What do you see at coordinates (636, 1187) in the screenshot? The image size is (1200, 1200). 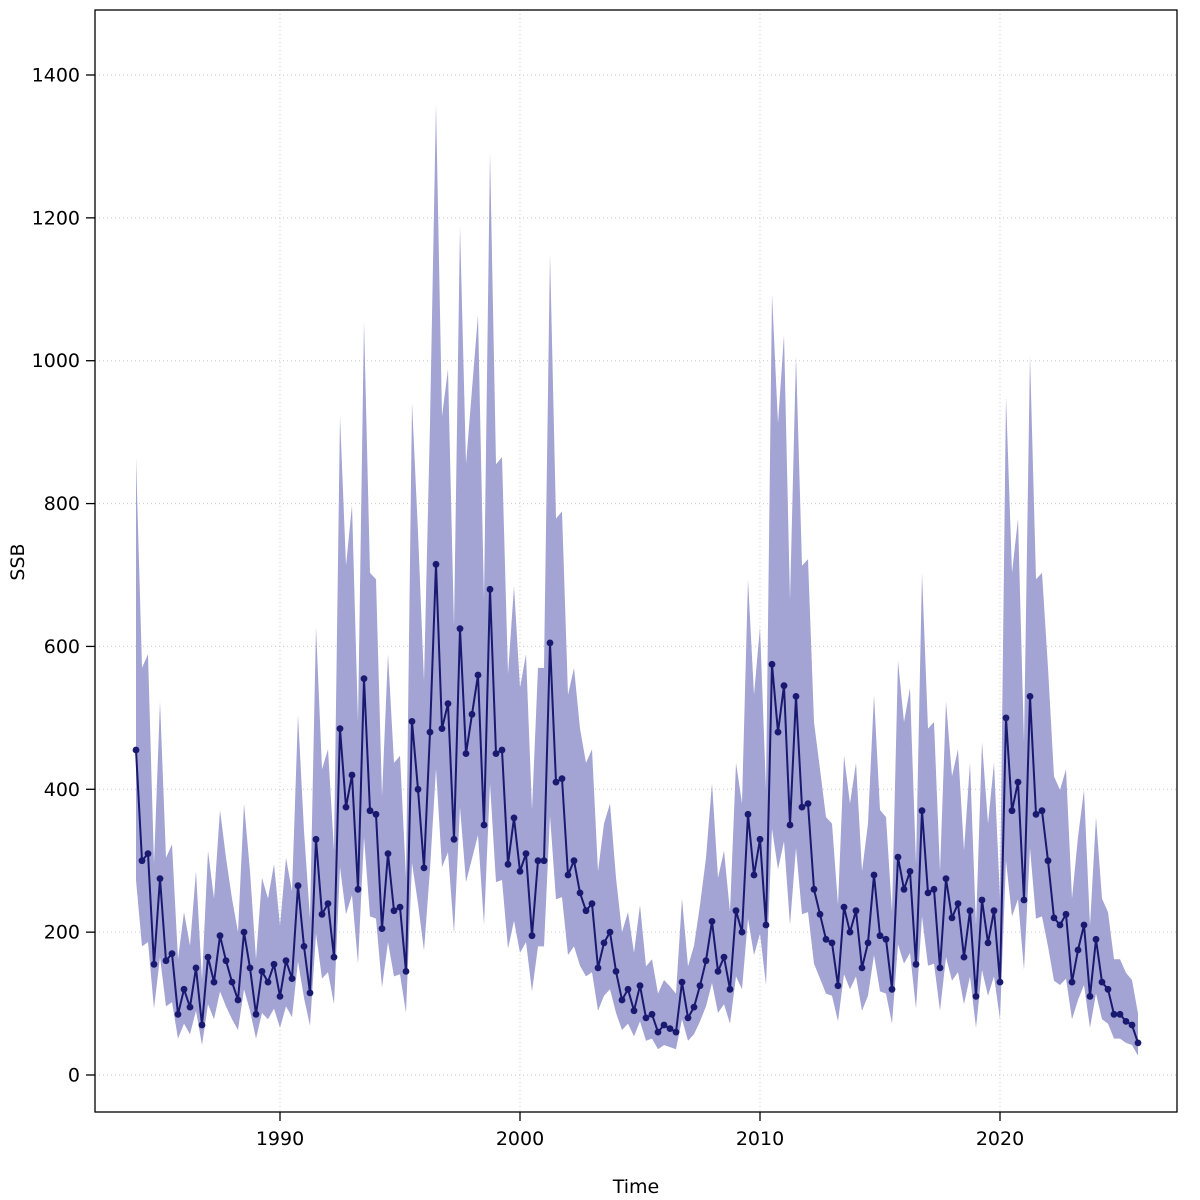 I see `x-axis-label: Time` at bounding box center [636, 1187].